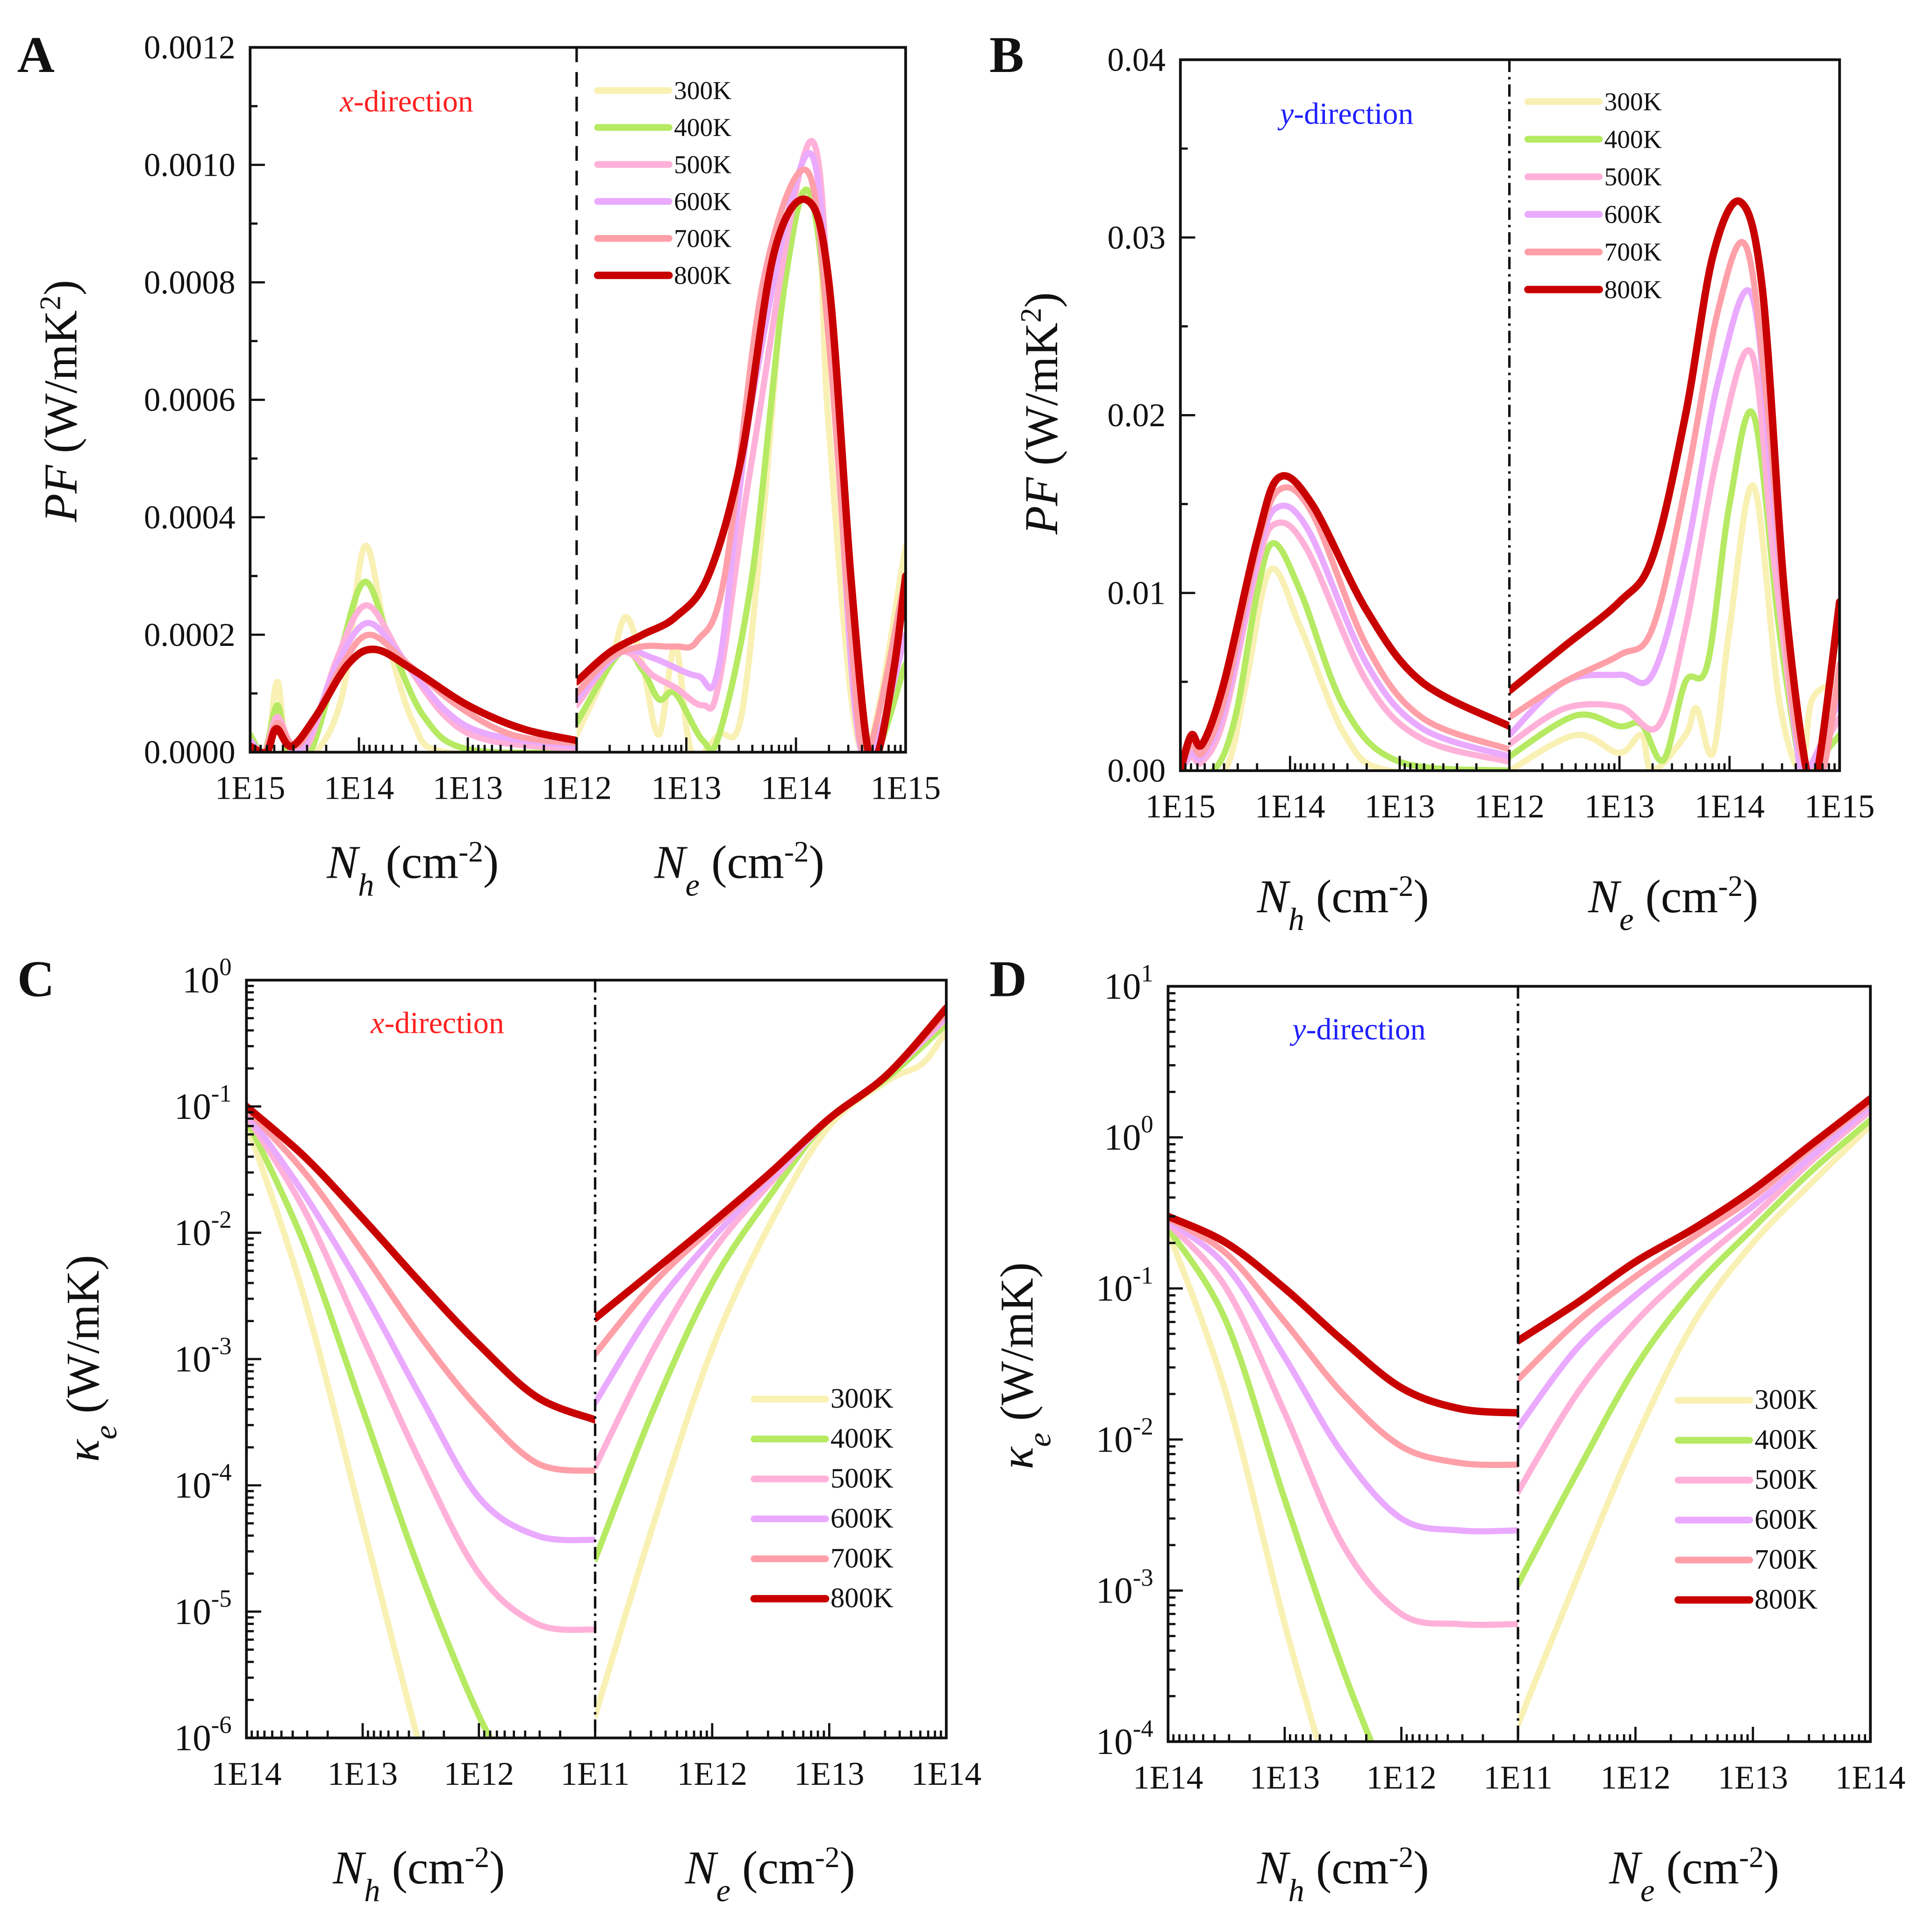  Describe the element at coordinates (406, 102) in the screenshot. I see `direction-label: x-direction` at that location.